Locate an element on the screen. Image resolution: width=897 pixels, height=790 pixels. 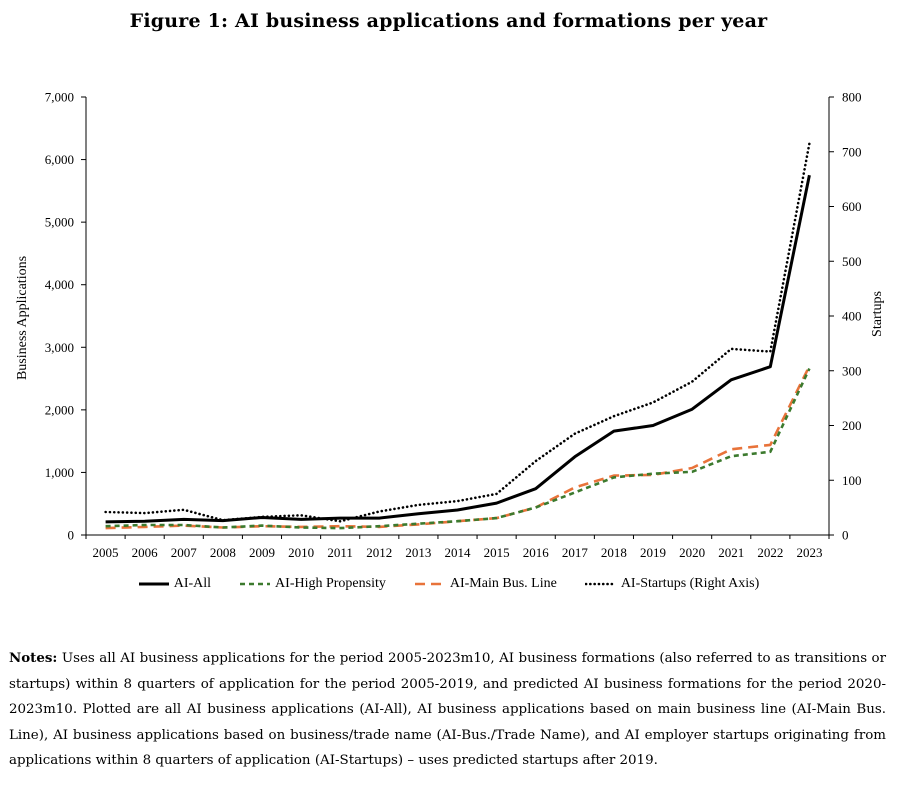
x-tick-label: 2006 is located at coordinates (145, 552).